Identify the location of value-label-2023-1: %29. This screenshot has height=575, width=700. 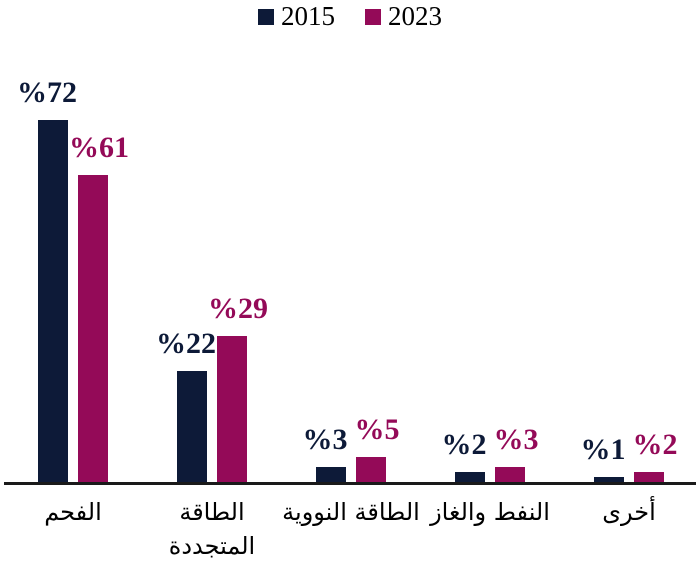
(238, 308).